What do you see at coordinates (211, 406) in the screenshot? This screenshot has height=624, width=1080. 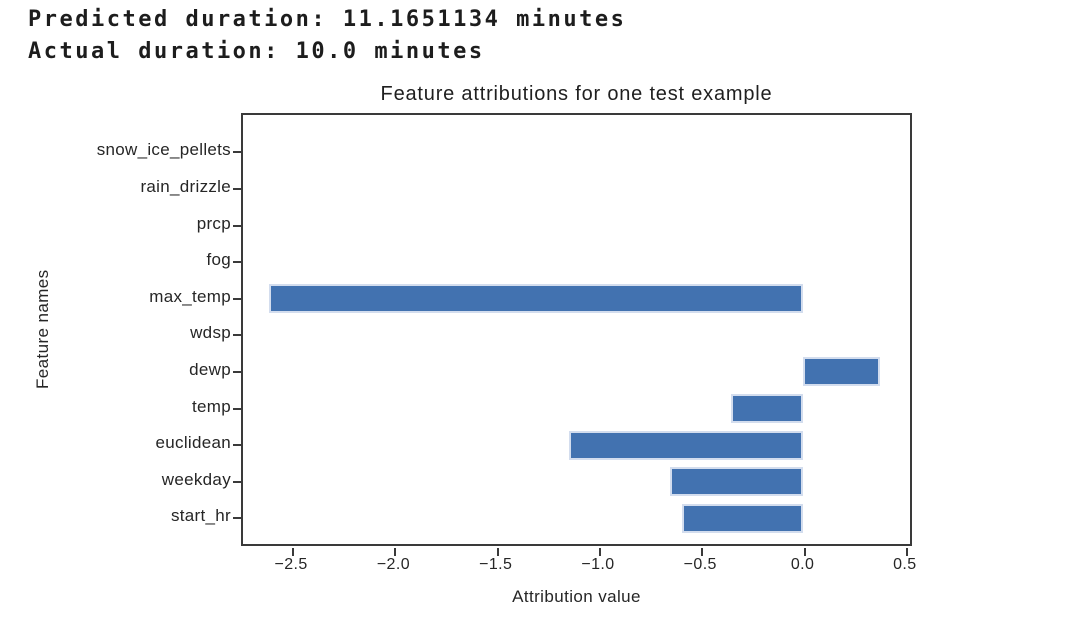 I see `y-category-label-temp: temp` at bounding box center [211, 406].